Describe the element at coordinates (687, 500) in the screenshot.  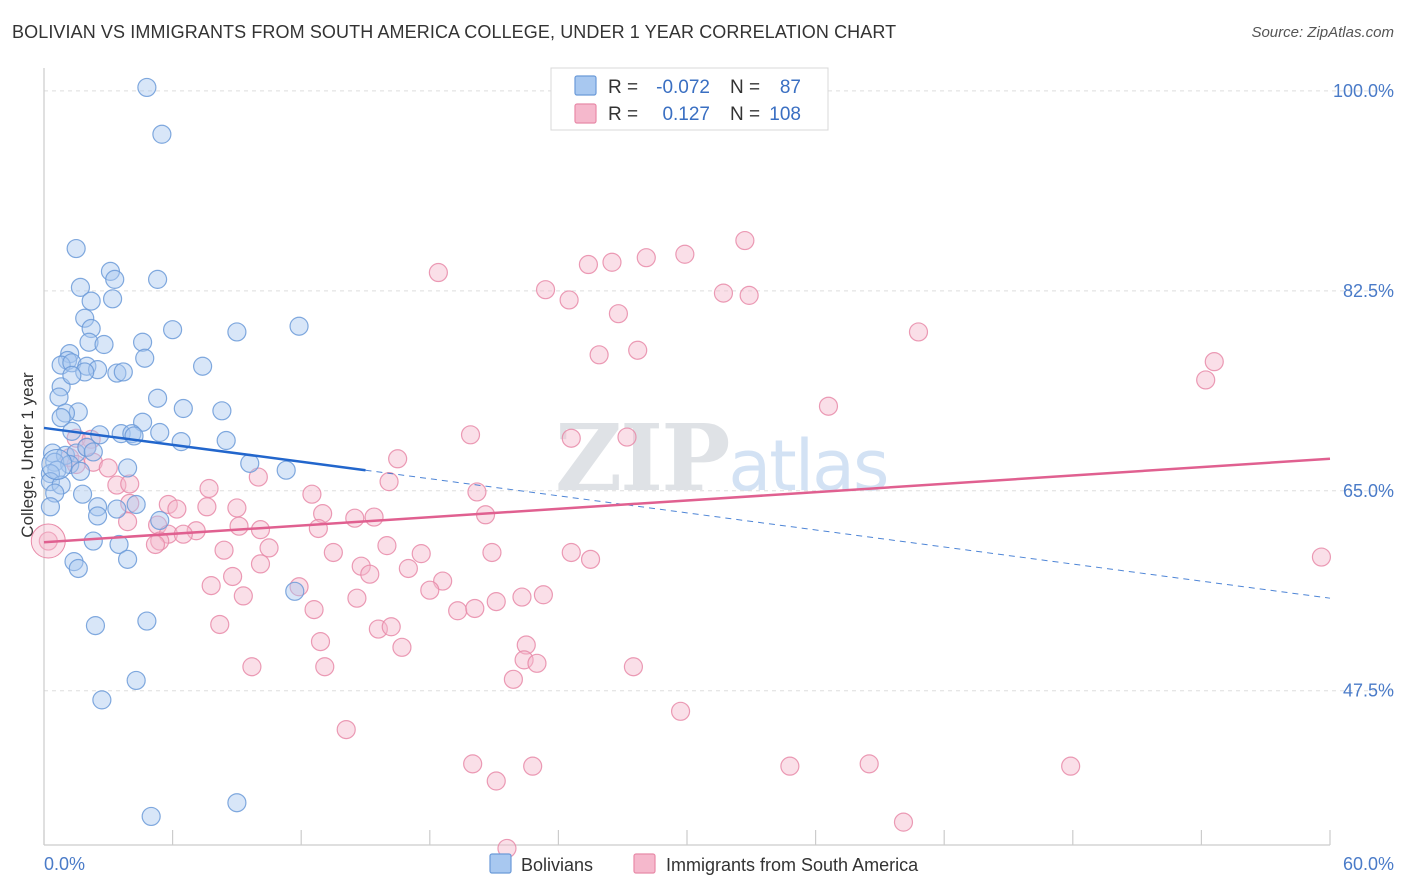
I see `immigrants-trendline` at that location.